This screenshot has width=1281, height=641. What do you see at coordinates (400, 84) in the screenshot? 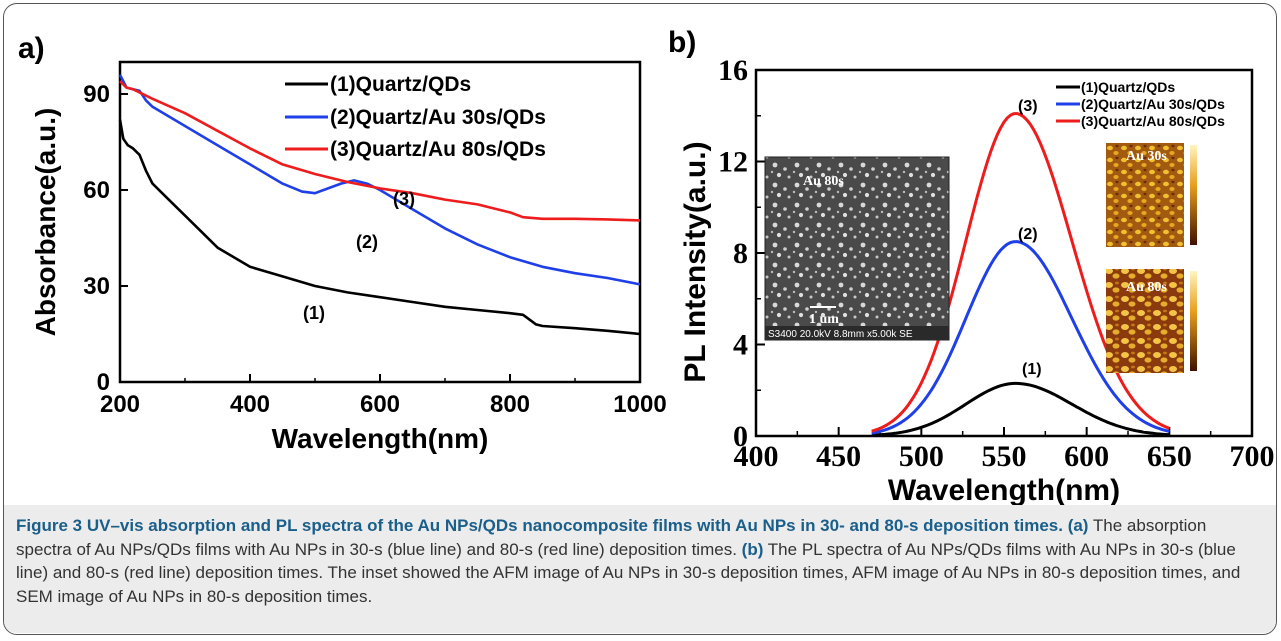
I see `legend-a-label-1: (1)Quartz/QDs` at bounding box center [400, 84].